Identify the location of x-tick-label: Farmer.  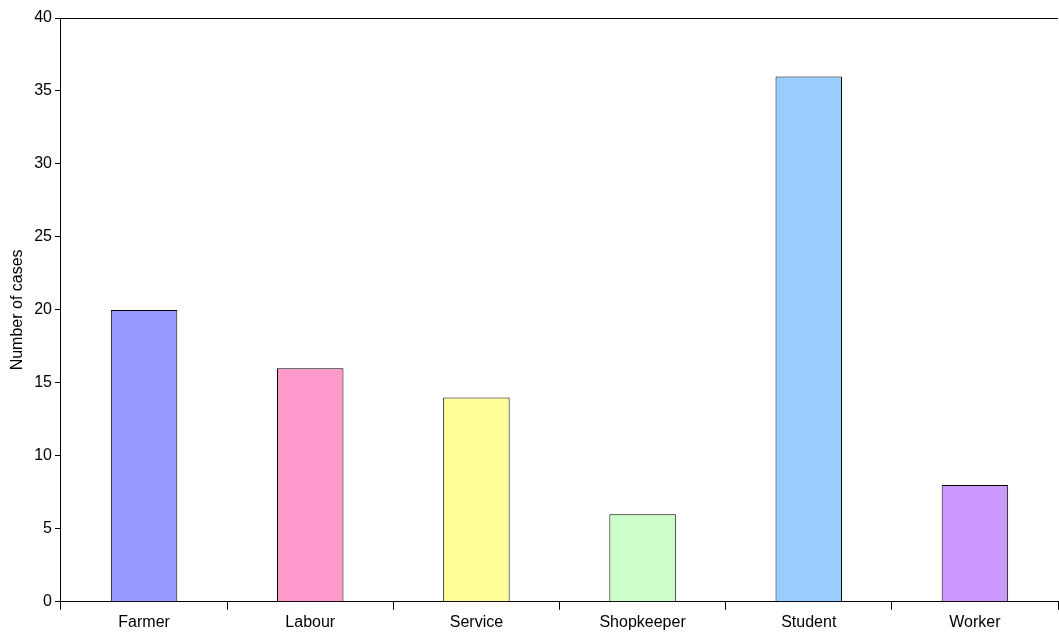
(144, 621).